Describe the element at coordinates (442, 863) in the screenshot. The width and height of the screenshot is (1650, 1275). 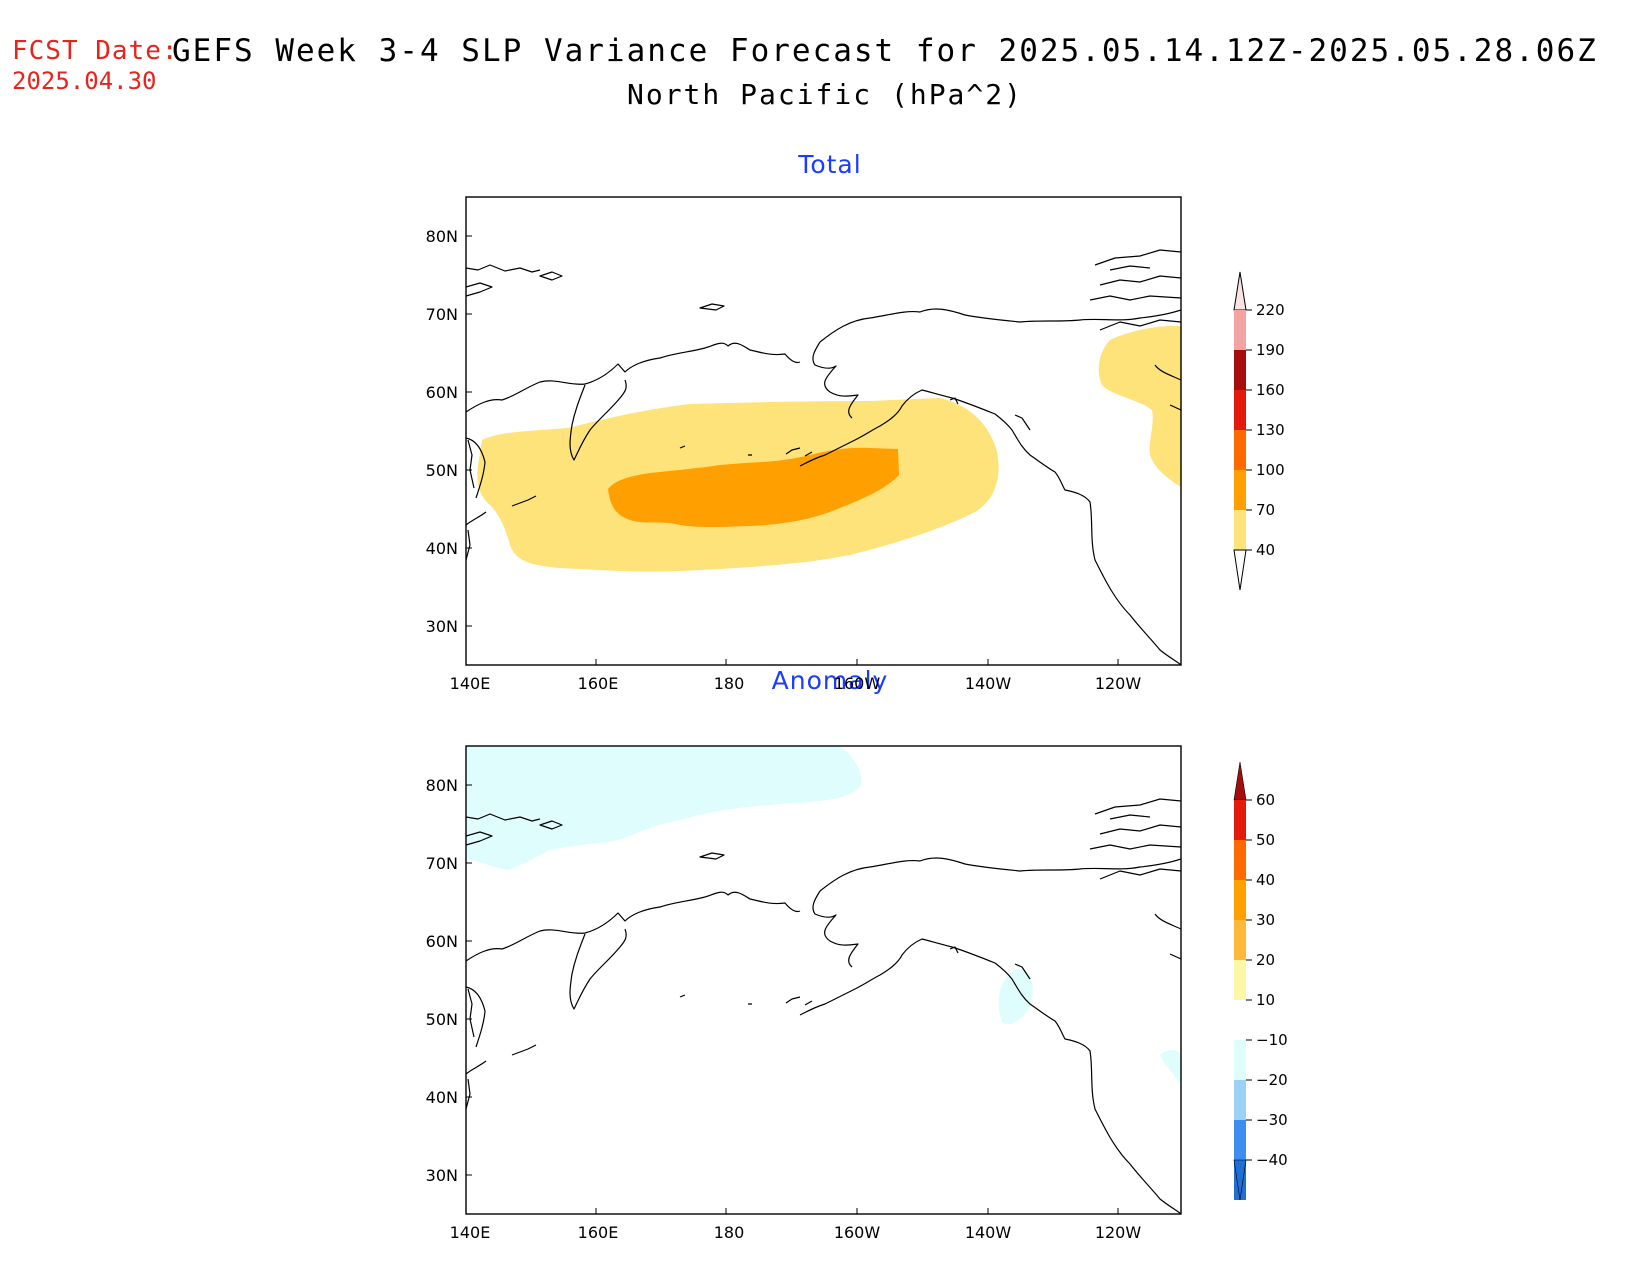
I see `anomaly-lat-label: 70N` at that location.